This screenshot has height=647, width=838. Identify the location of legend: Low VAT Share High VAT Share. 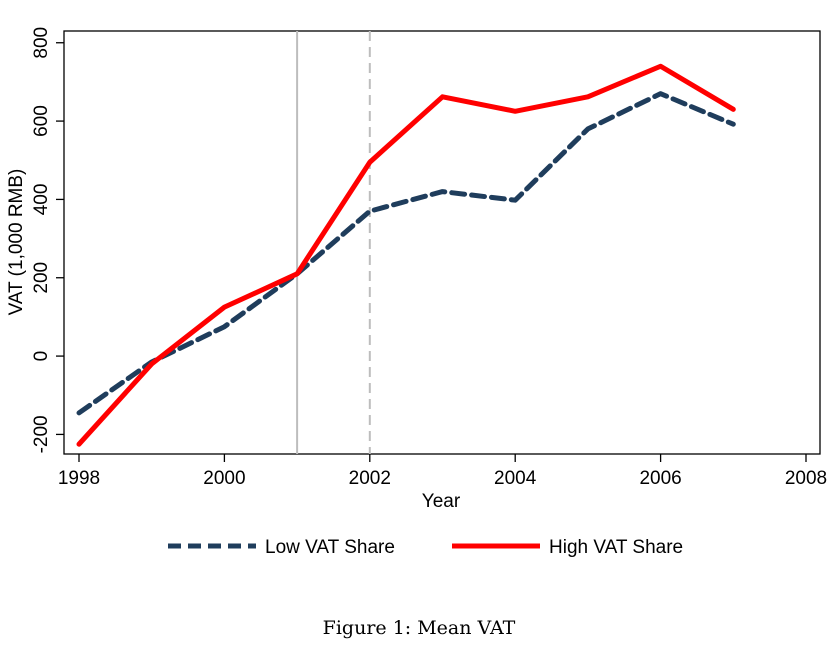
(425, 547).